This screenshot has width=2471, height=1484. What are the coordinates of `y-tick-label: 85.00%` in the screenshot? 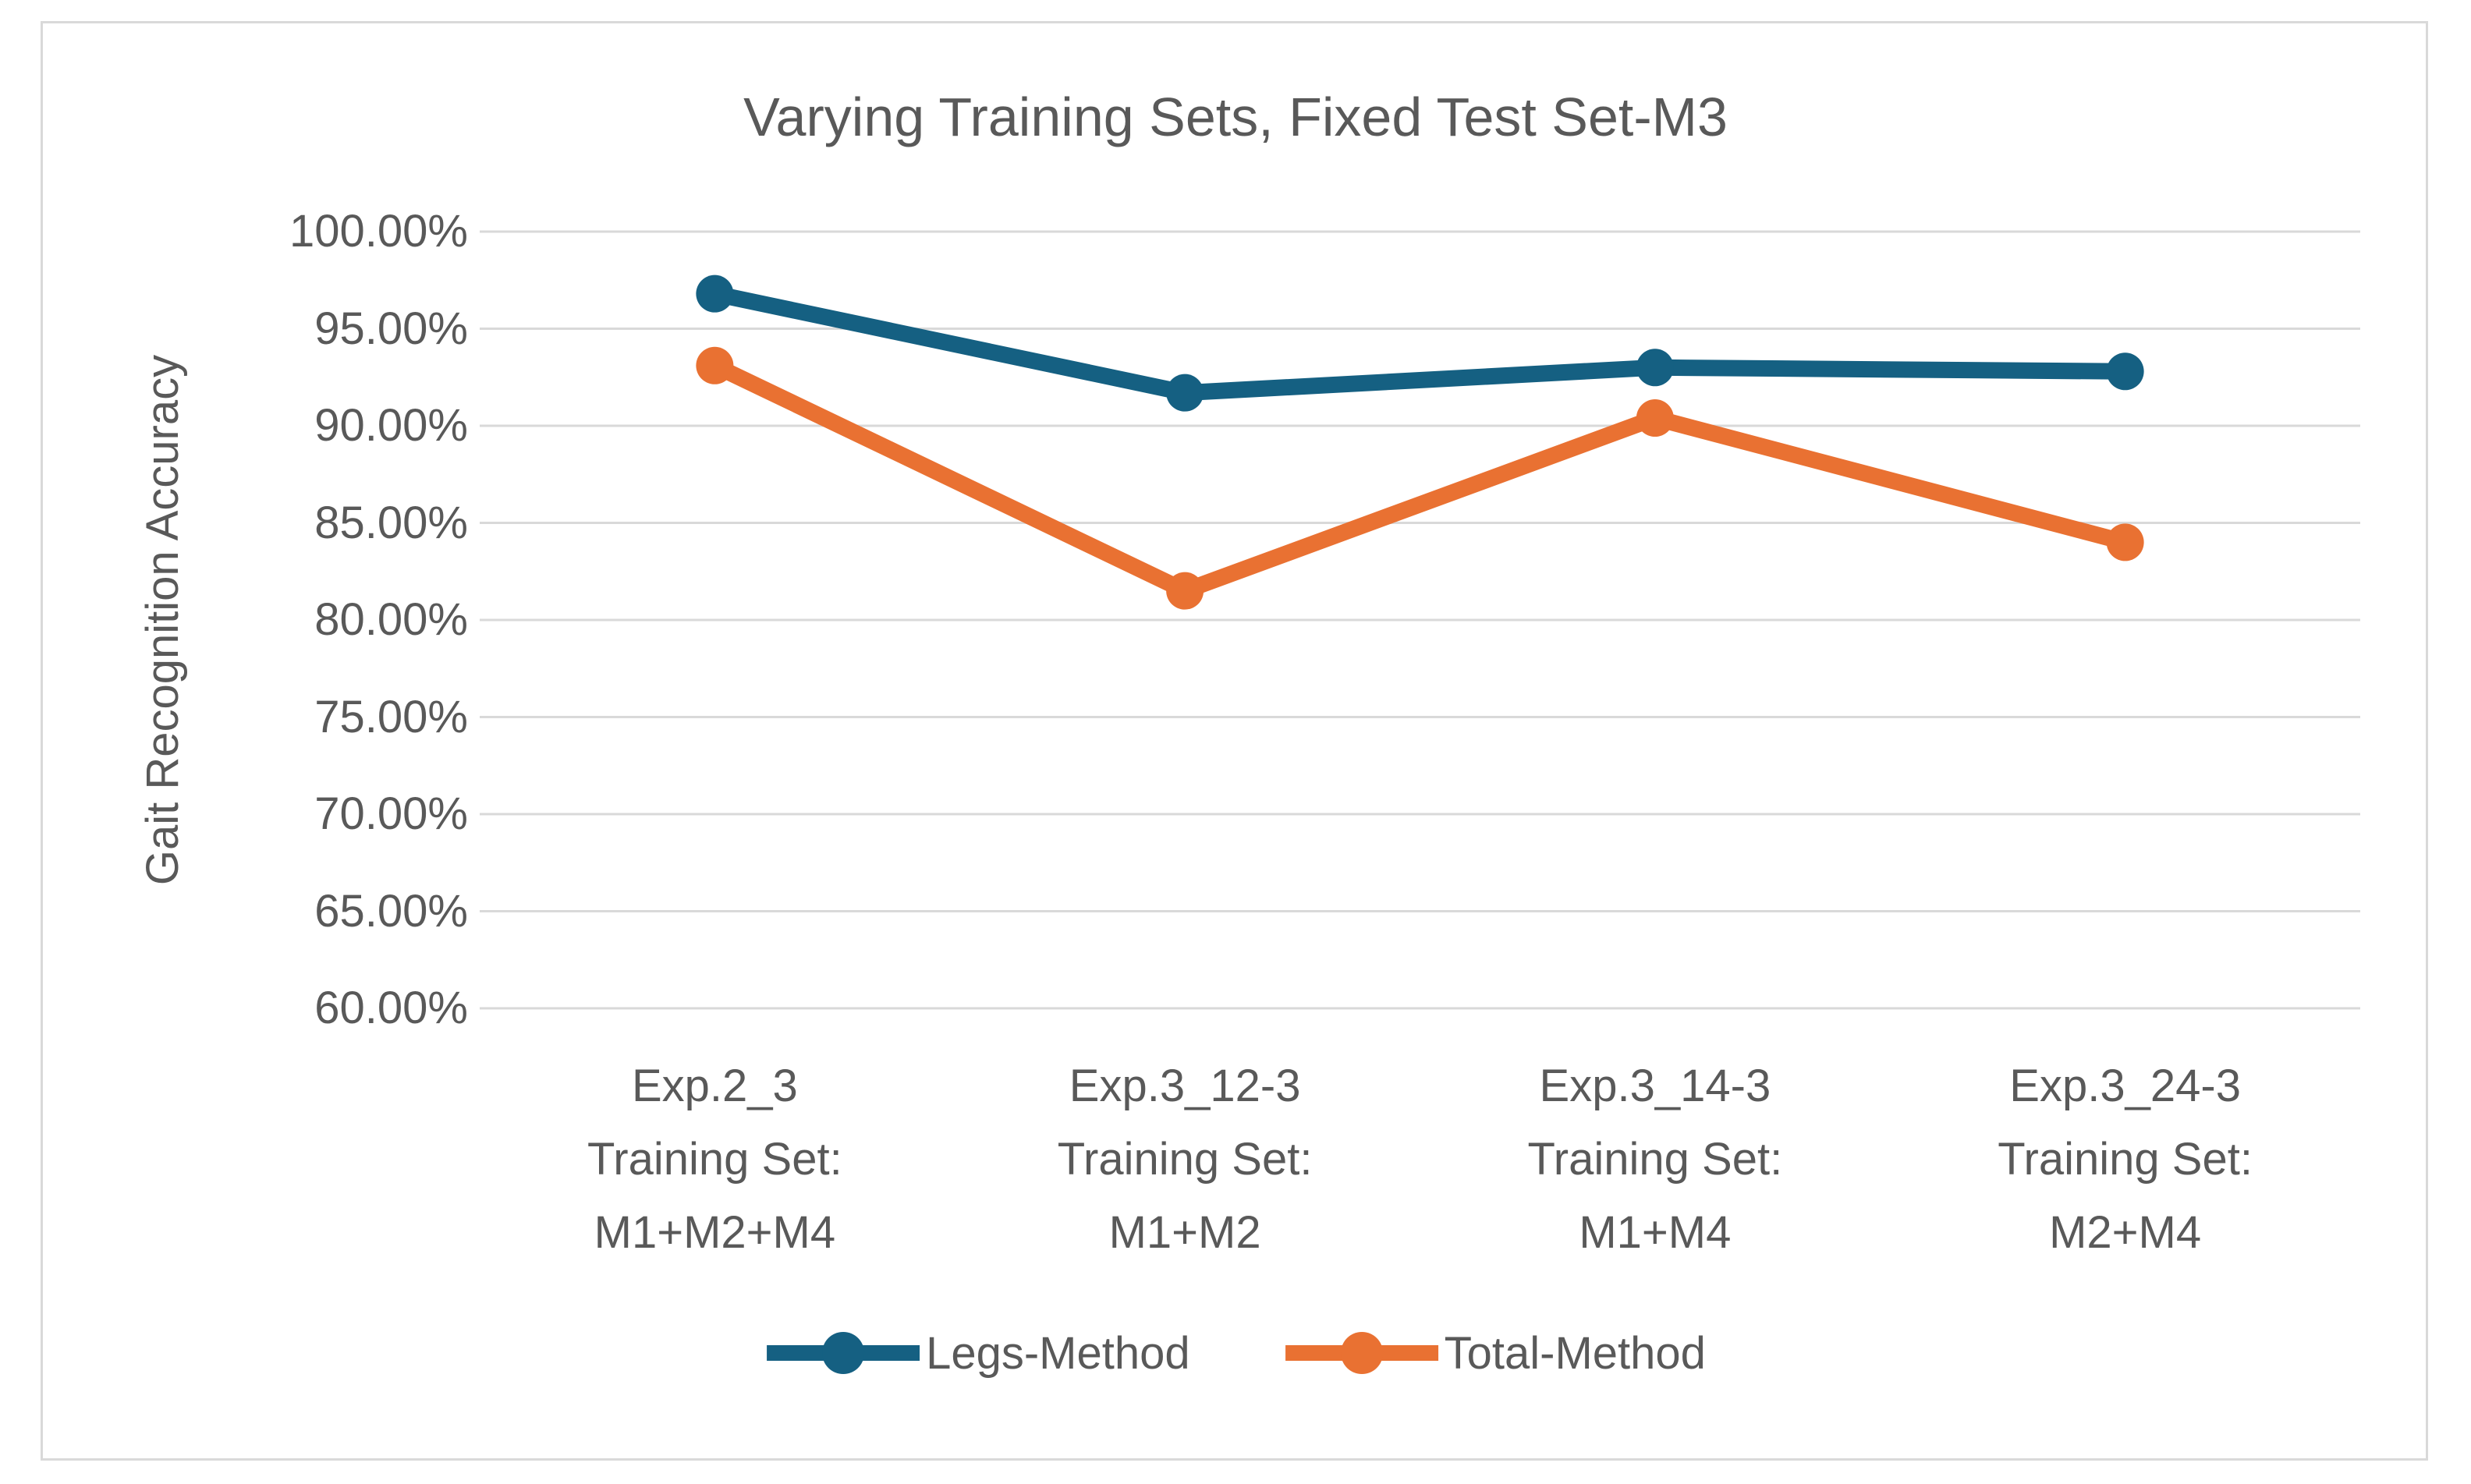 It's located at (391, 522).